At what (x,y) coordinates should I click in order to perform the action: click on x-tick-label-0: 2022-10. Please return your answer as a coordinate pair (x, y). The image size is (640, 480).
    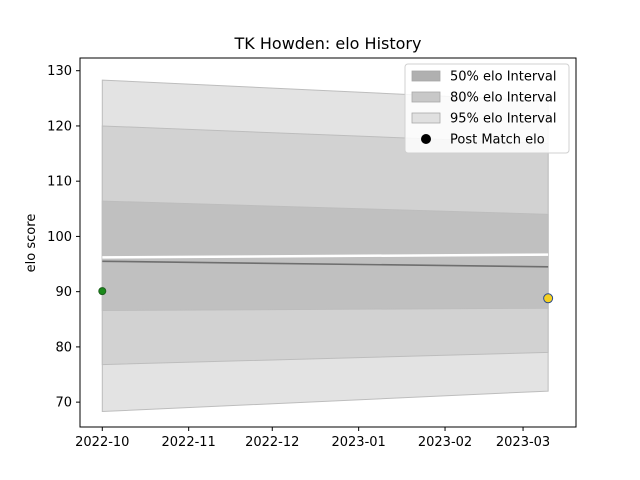
    Looking at the image, I should click on (102, 442).